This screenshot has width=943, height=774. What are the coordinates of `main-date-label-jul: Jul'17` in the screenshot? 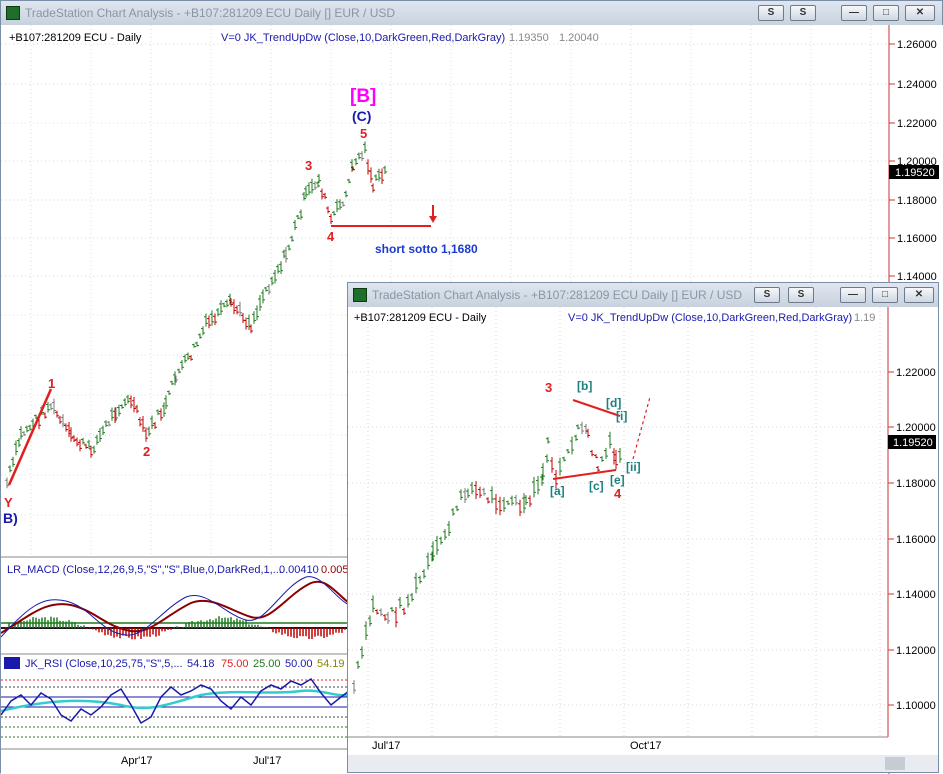 It's located at (267, 761).